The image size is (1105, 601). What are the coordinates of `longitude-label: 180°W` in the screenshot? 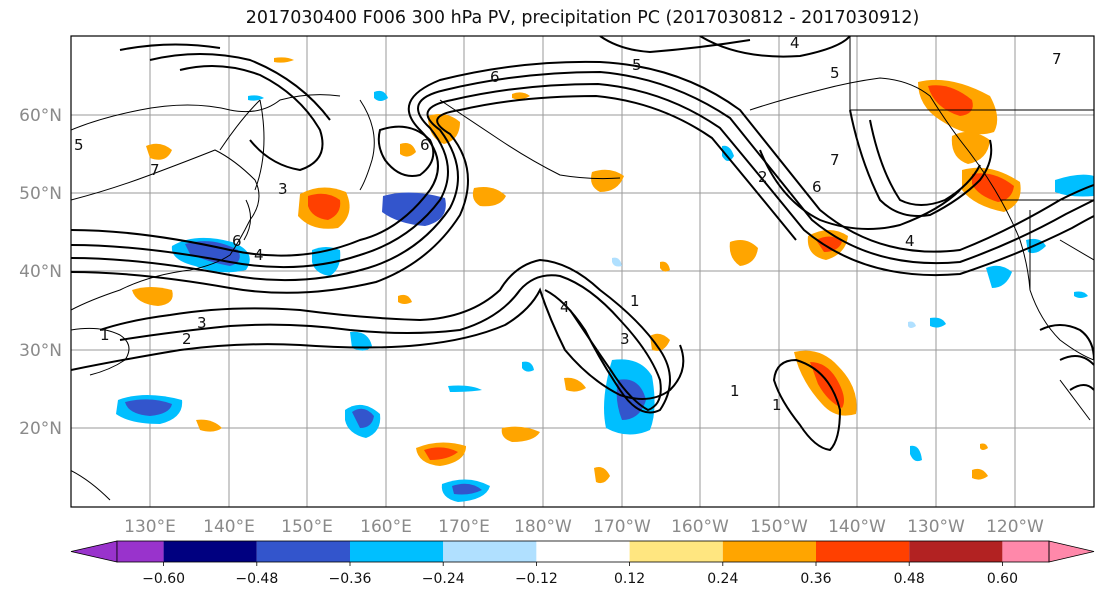 It's located at (543, 527).